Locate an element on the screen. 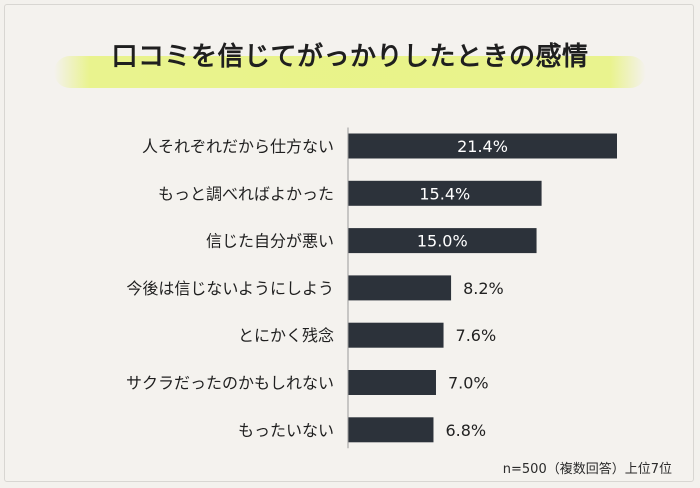 The height and width of the screenshot is (488, 700). chart-title: 口コミを信じてがっかりしたときの感情 is located at coordinates (350, 57).